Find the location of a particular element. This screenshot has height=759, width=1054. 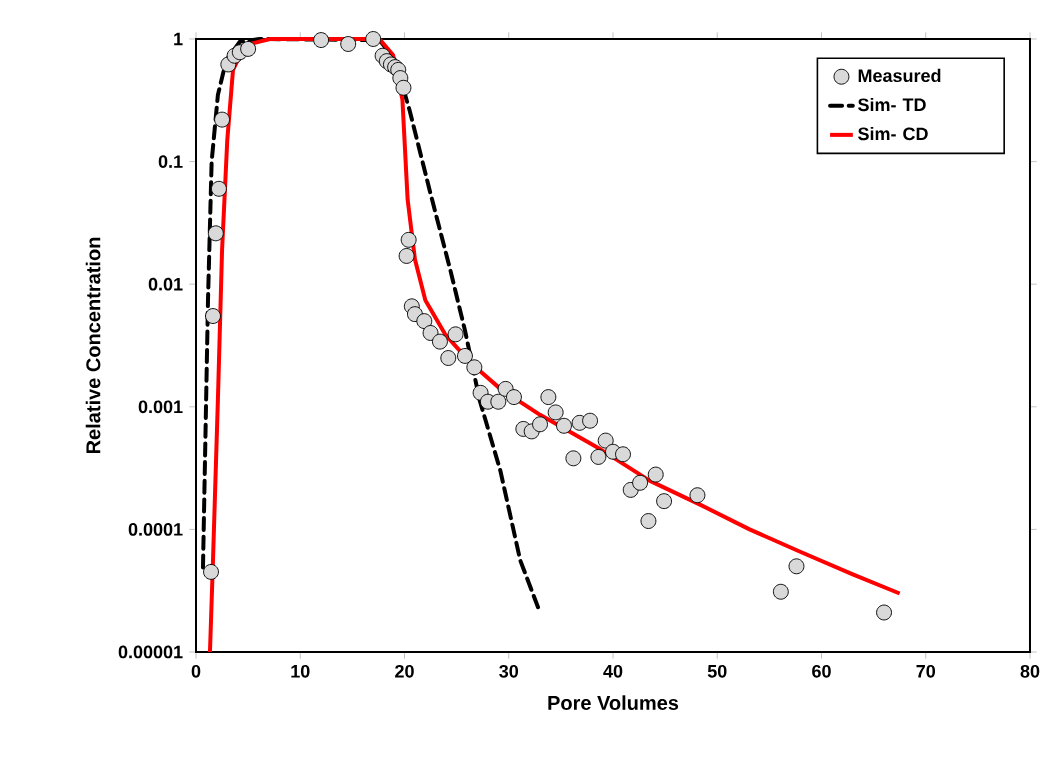

y-tick-label: 0.001 is located at coordinates (160, 407).